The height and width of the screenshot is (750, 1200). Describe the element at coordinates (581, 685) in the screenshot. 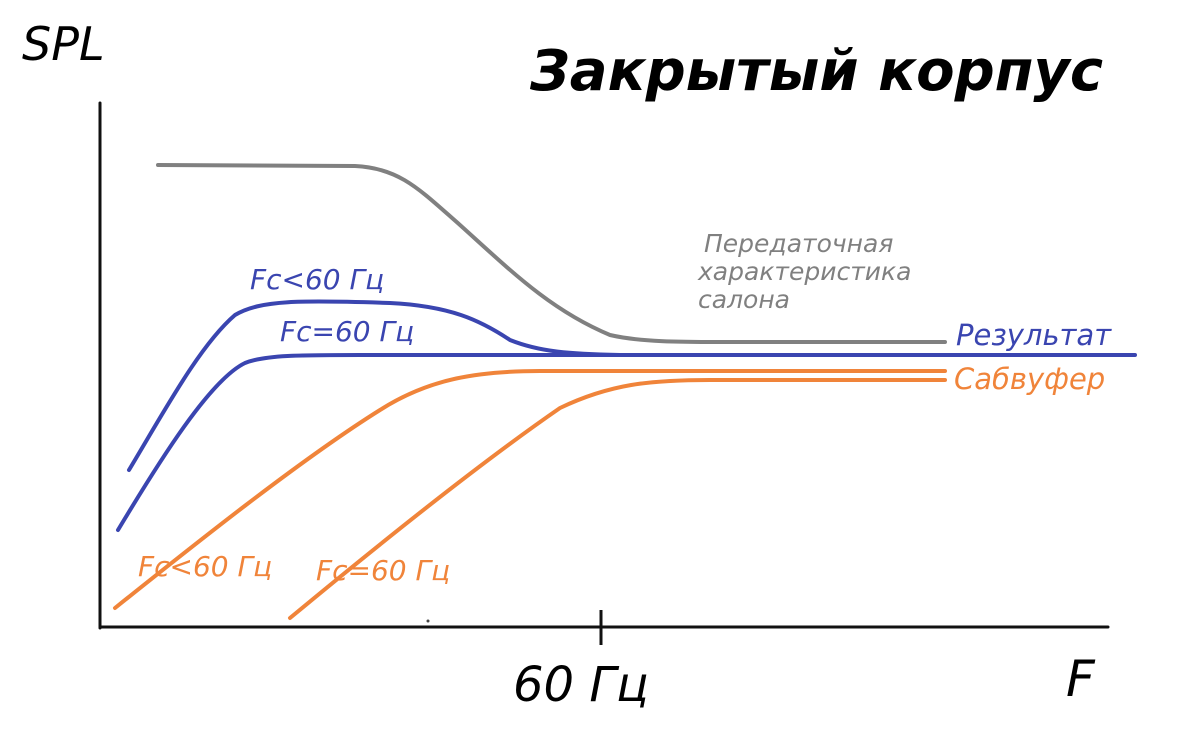

I see `x-tick-label: 60 Гц` at that location.